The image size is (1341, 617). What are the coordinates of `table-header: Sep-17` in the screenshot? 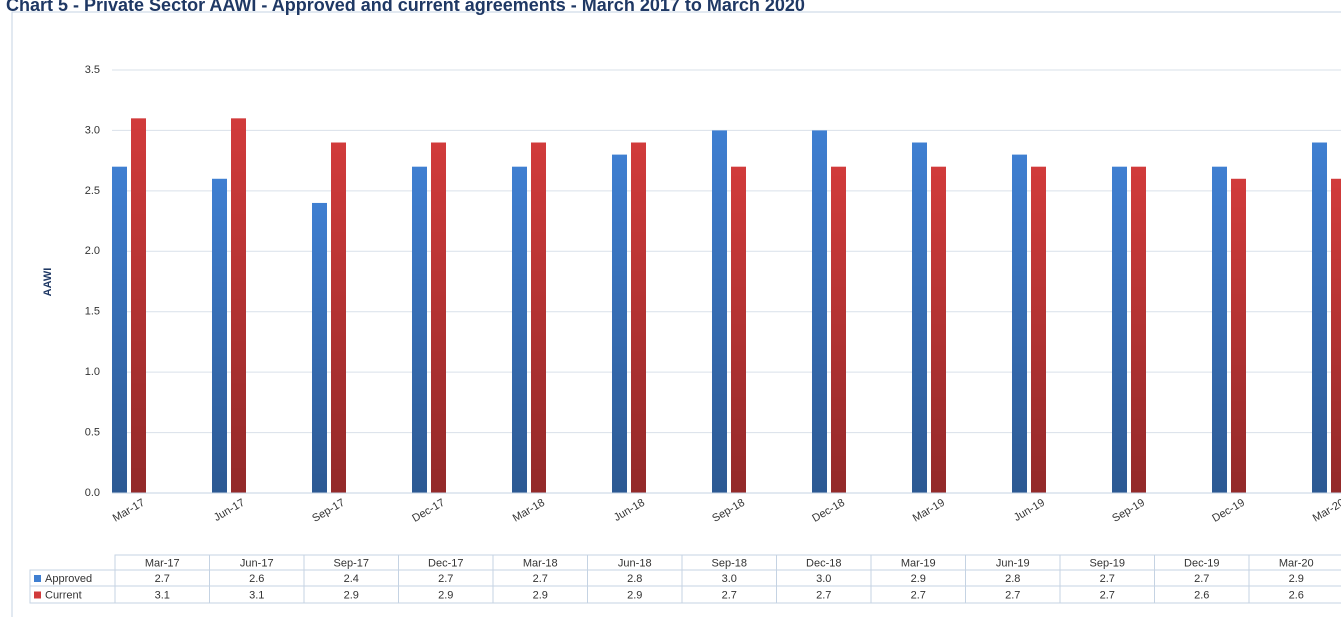 It's located at (351, 563).